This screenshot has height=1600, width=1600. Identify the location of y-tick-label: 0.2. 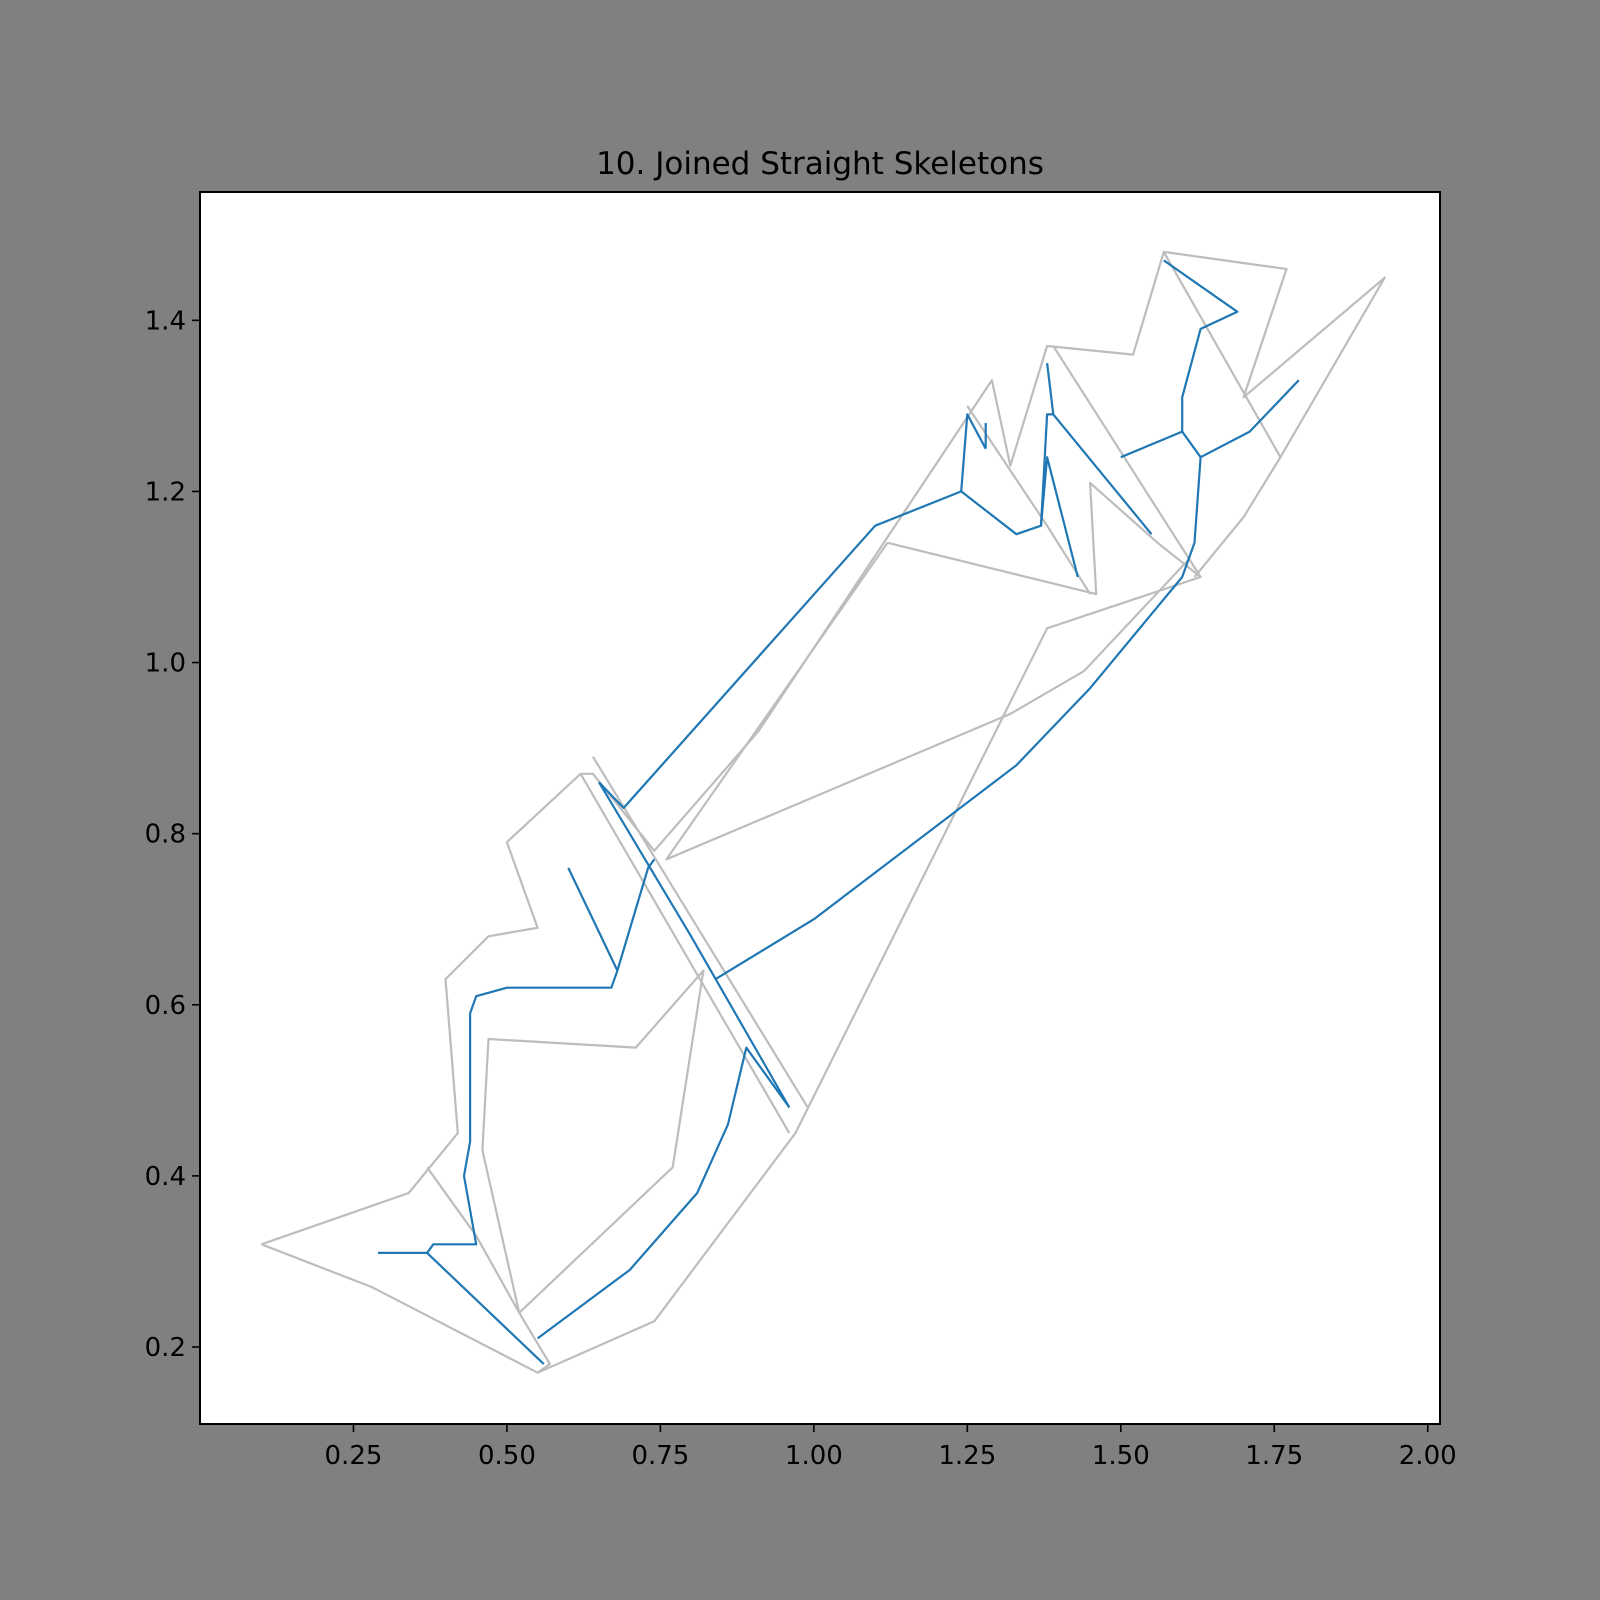
(165, 1348).